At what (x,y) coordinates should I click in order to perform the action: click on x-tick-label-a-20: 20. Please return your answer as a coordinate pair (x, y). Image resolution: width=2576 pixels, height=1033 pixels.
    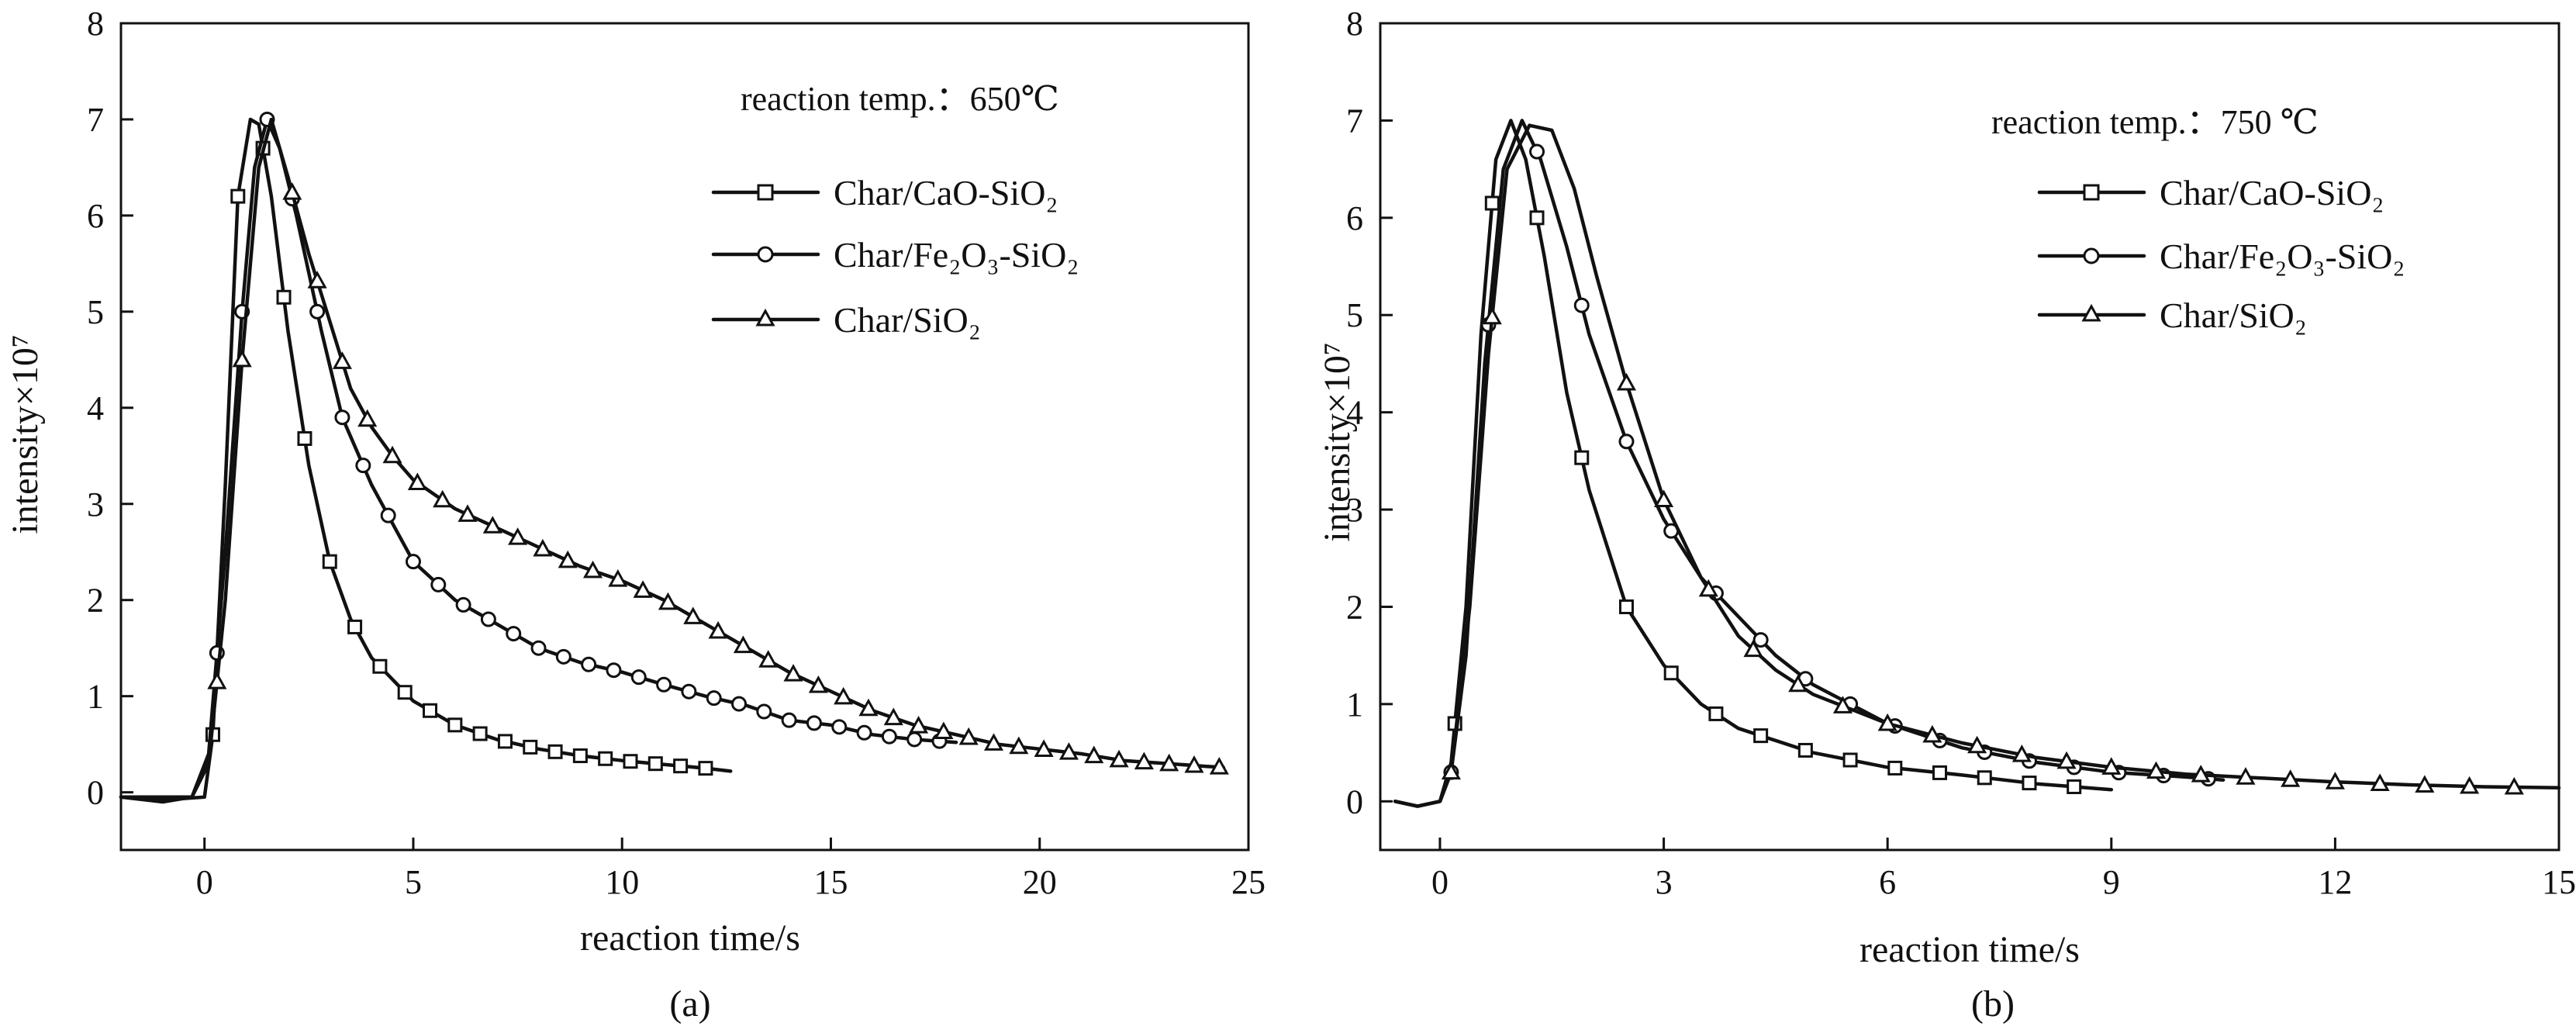
    Looking at the image, I should click on (1040, 882).